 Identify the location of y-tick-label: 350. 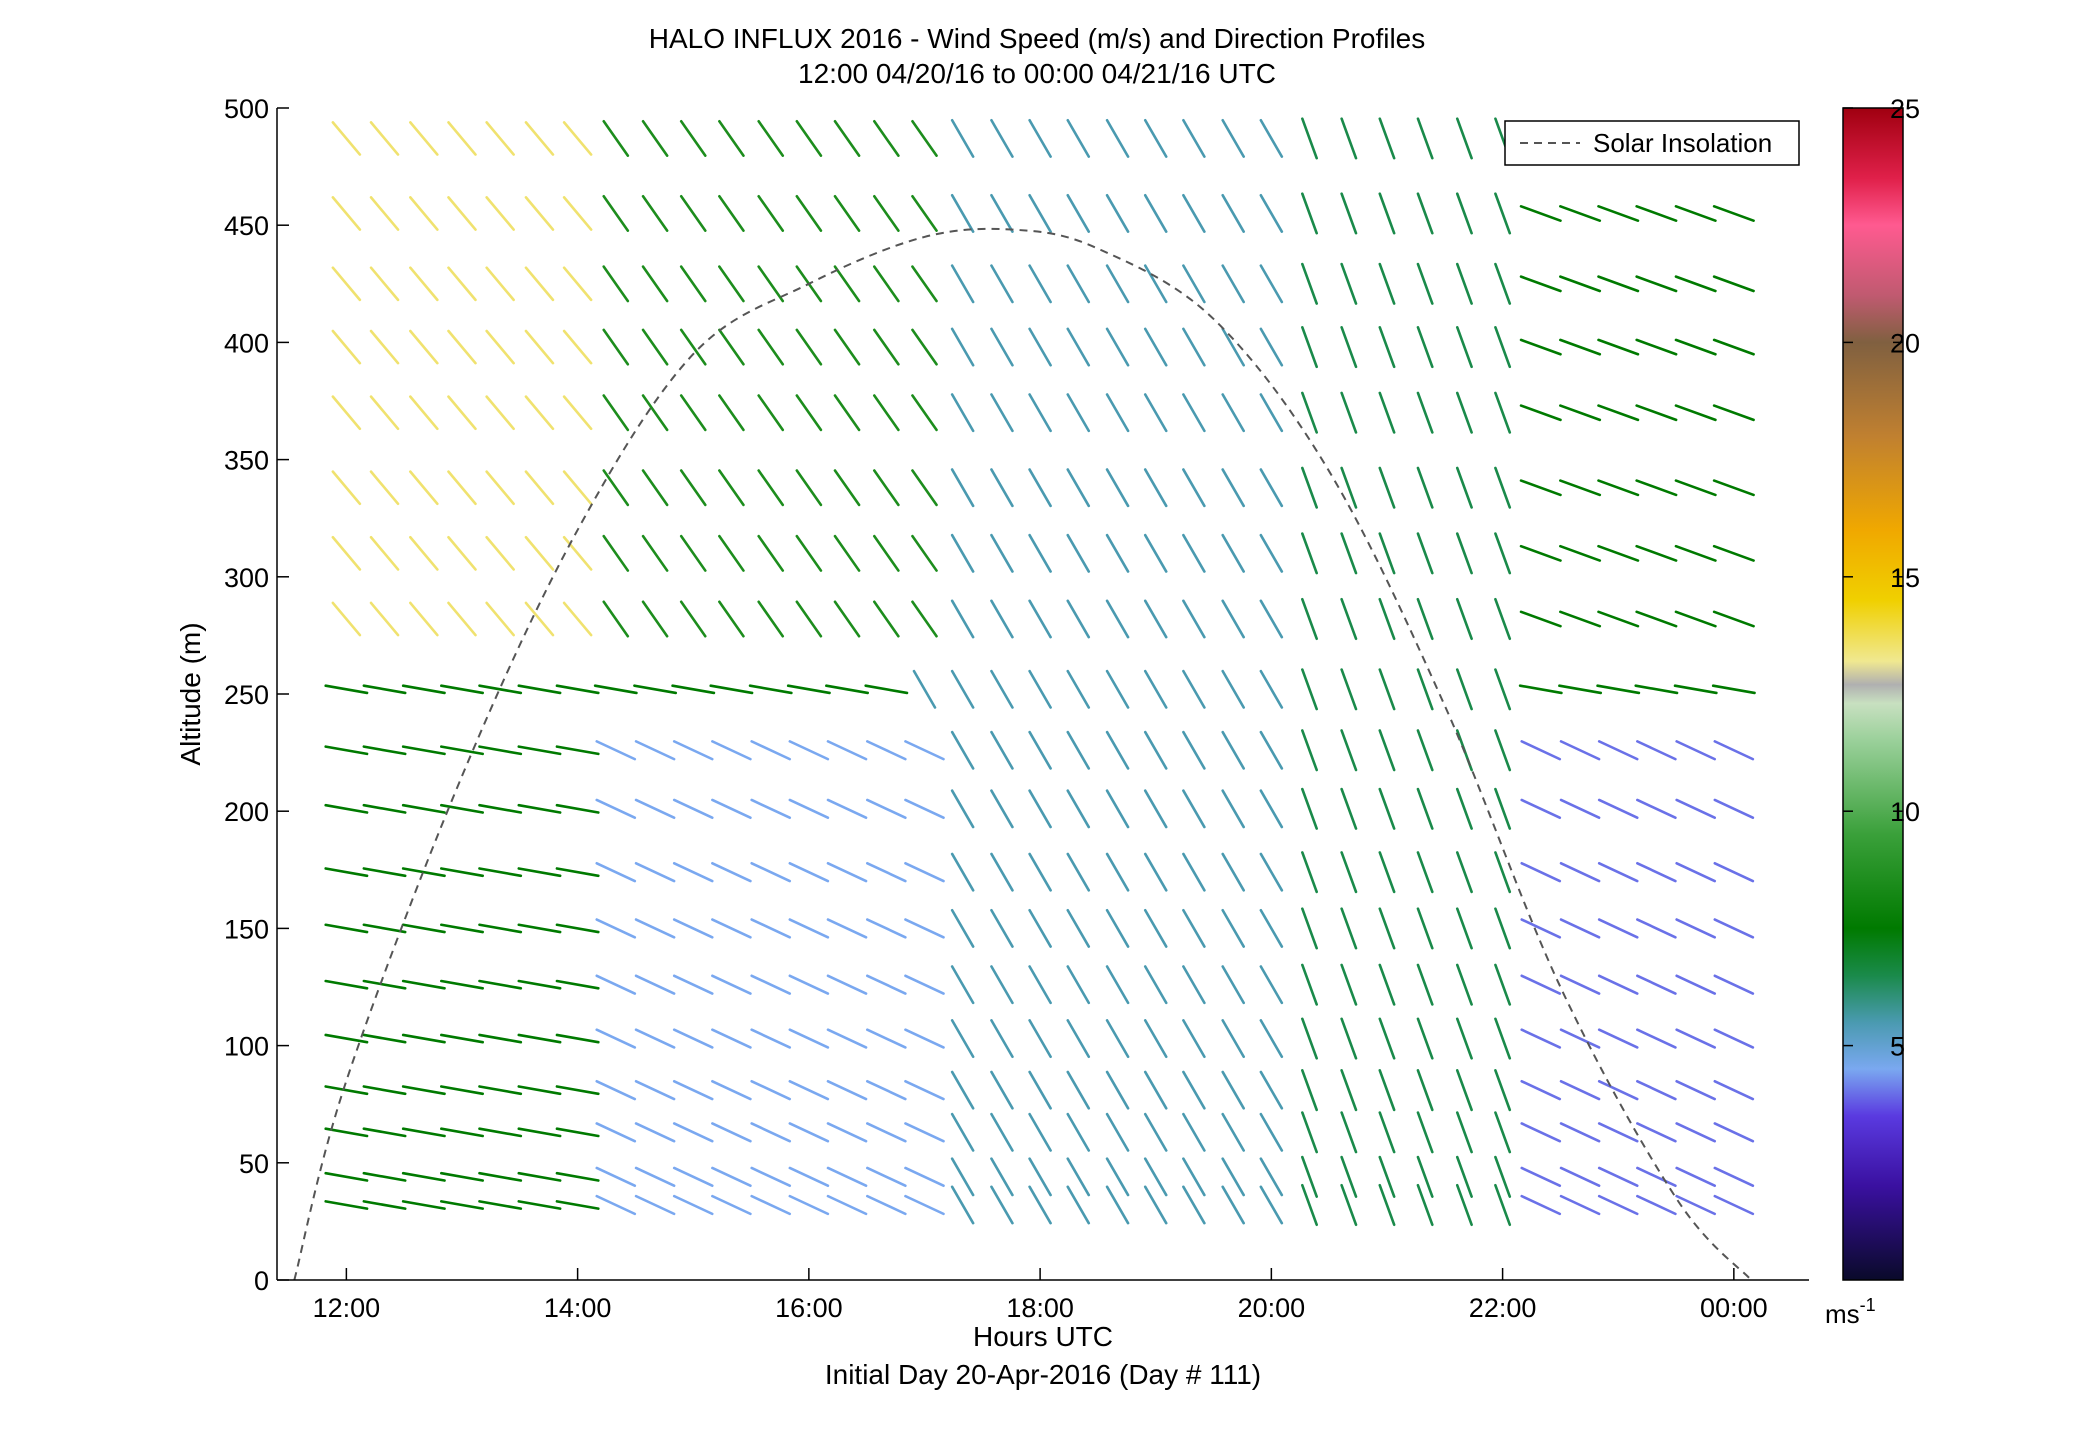
(246, 461).